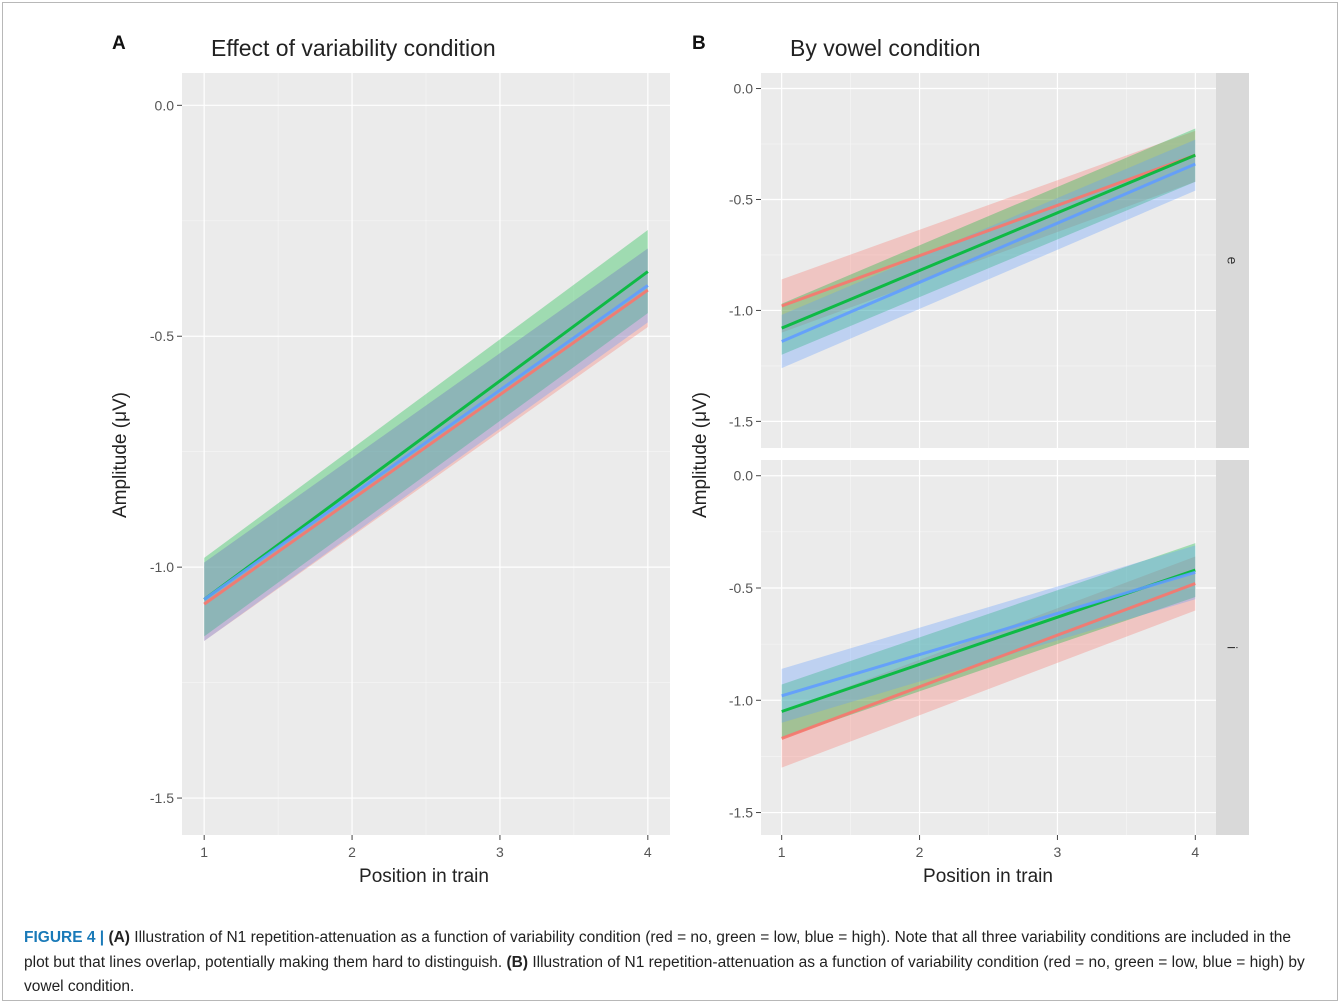  What do you see at coordinates (352, 852) in the screenshot?
I see `panel-a-x-tick-label: 2` at bounding box center [352, 852].